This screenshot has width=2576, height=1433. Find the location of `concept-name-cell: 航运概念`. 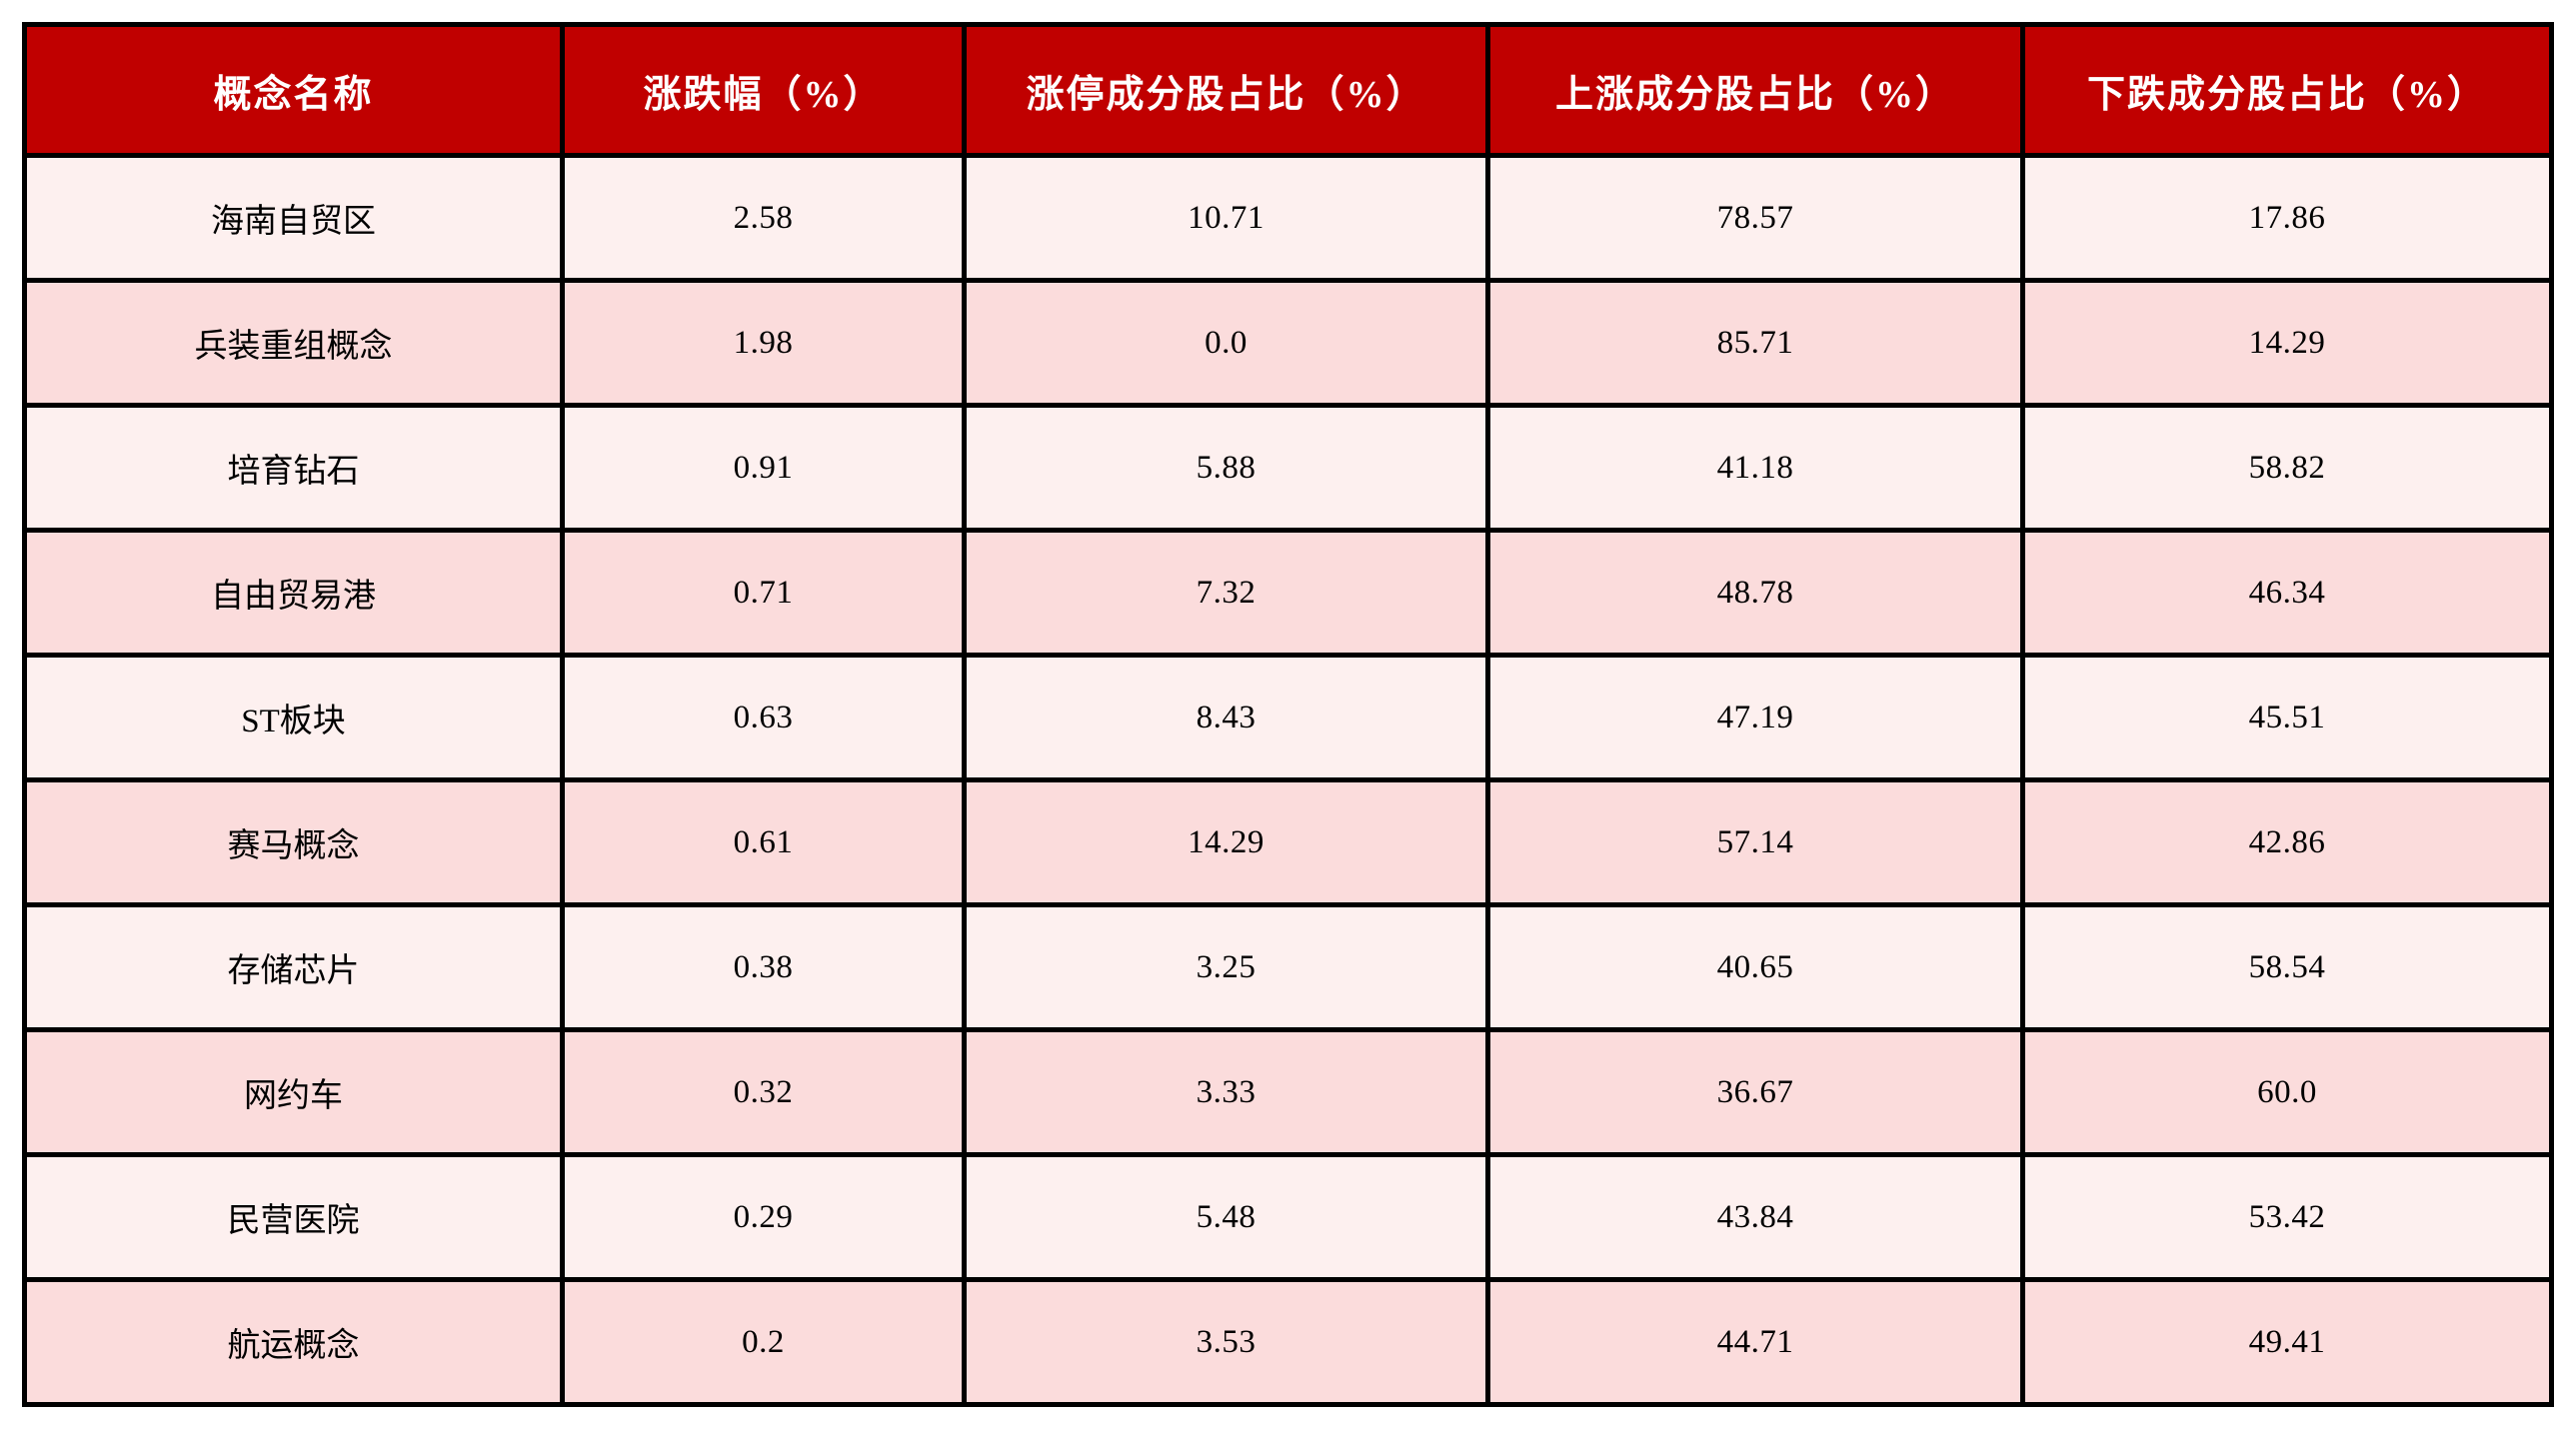

concept-name-cell: 航运概念 is located at coordinates (293, 1342).